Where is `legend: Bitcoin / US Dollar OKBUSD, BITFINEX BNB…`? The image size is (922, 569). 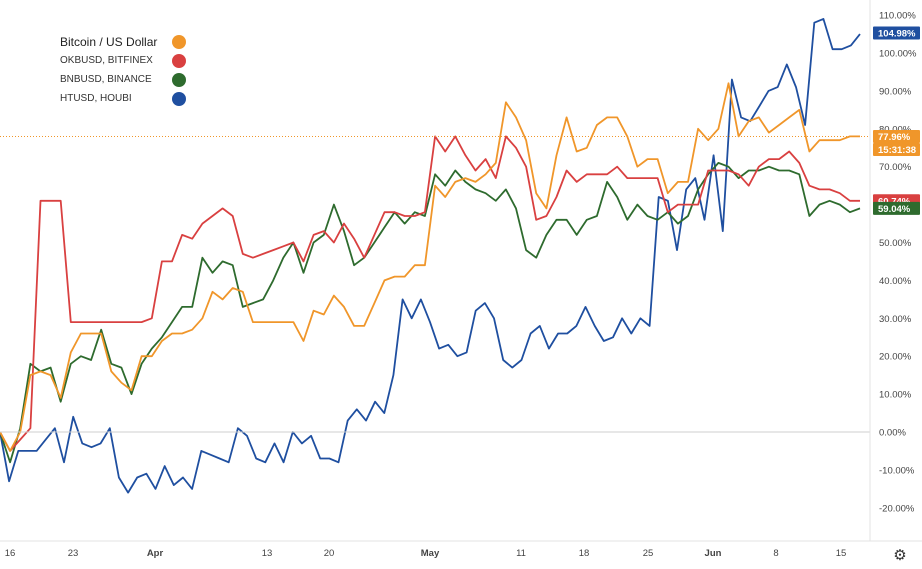
legend: Bitcoin / US Dollar OKBUSD, BITFINEX BNB… is located at coordinates (123, 70).